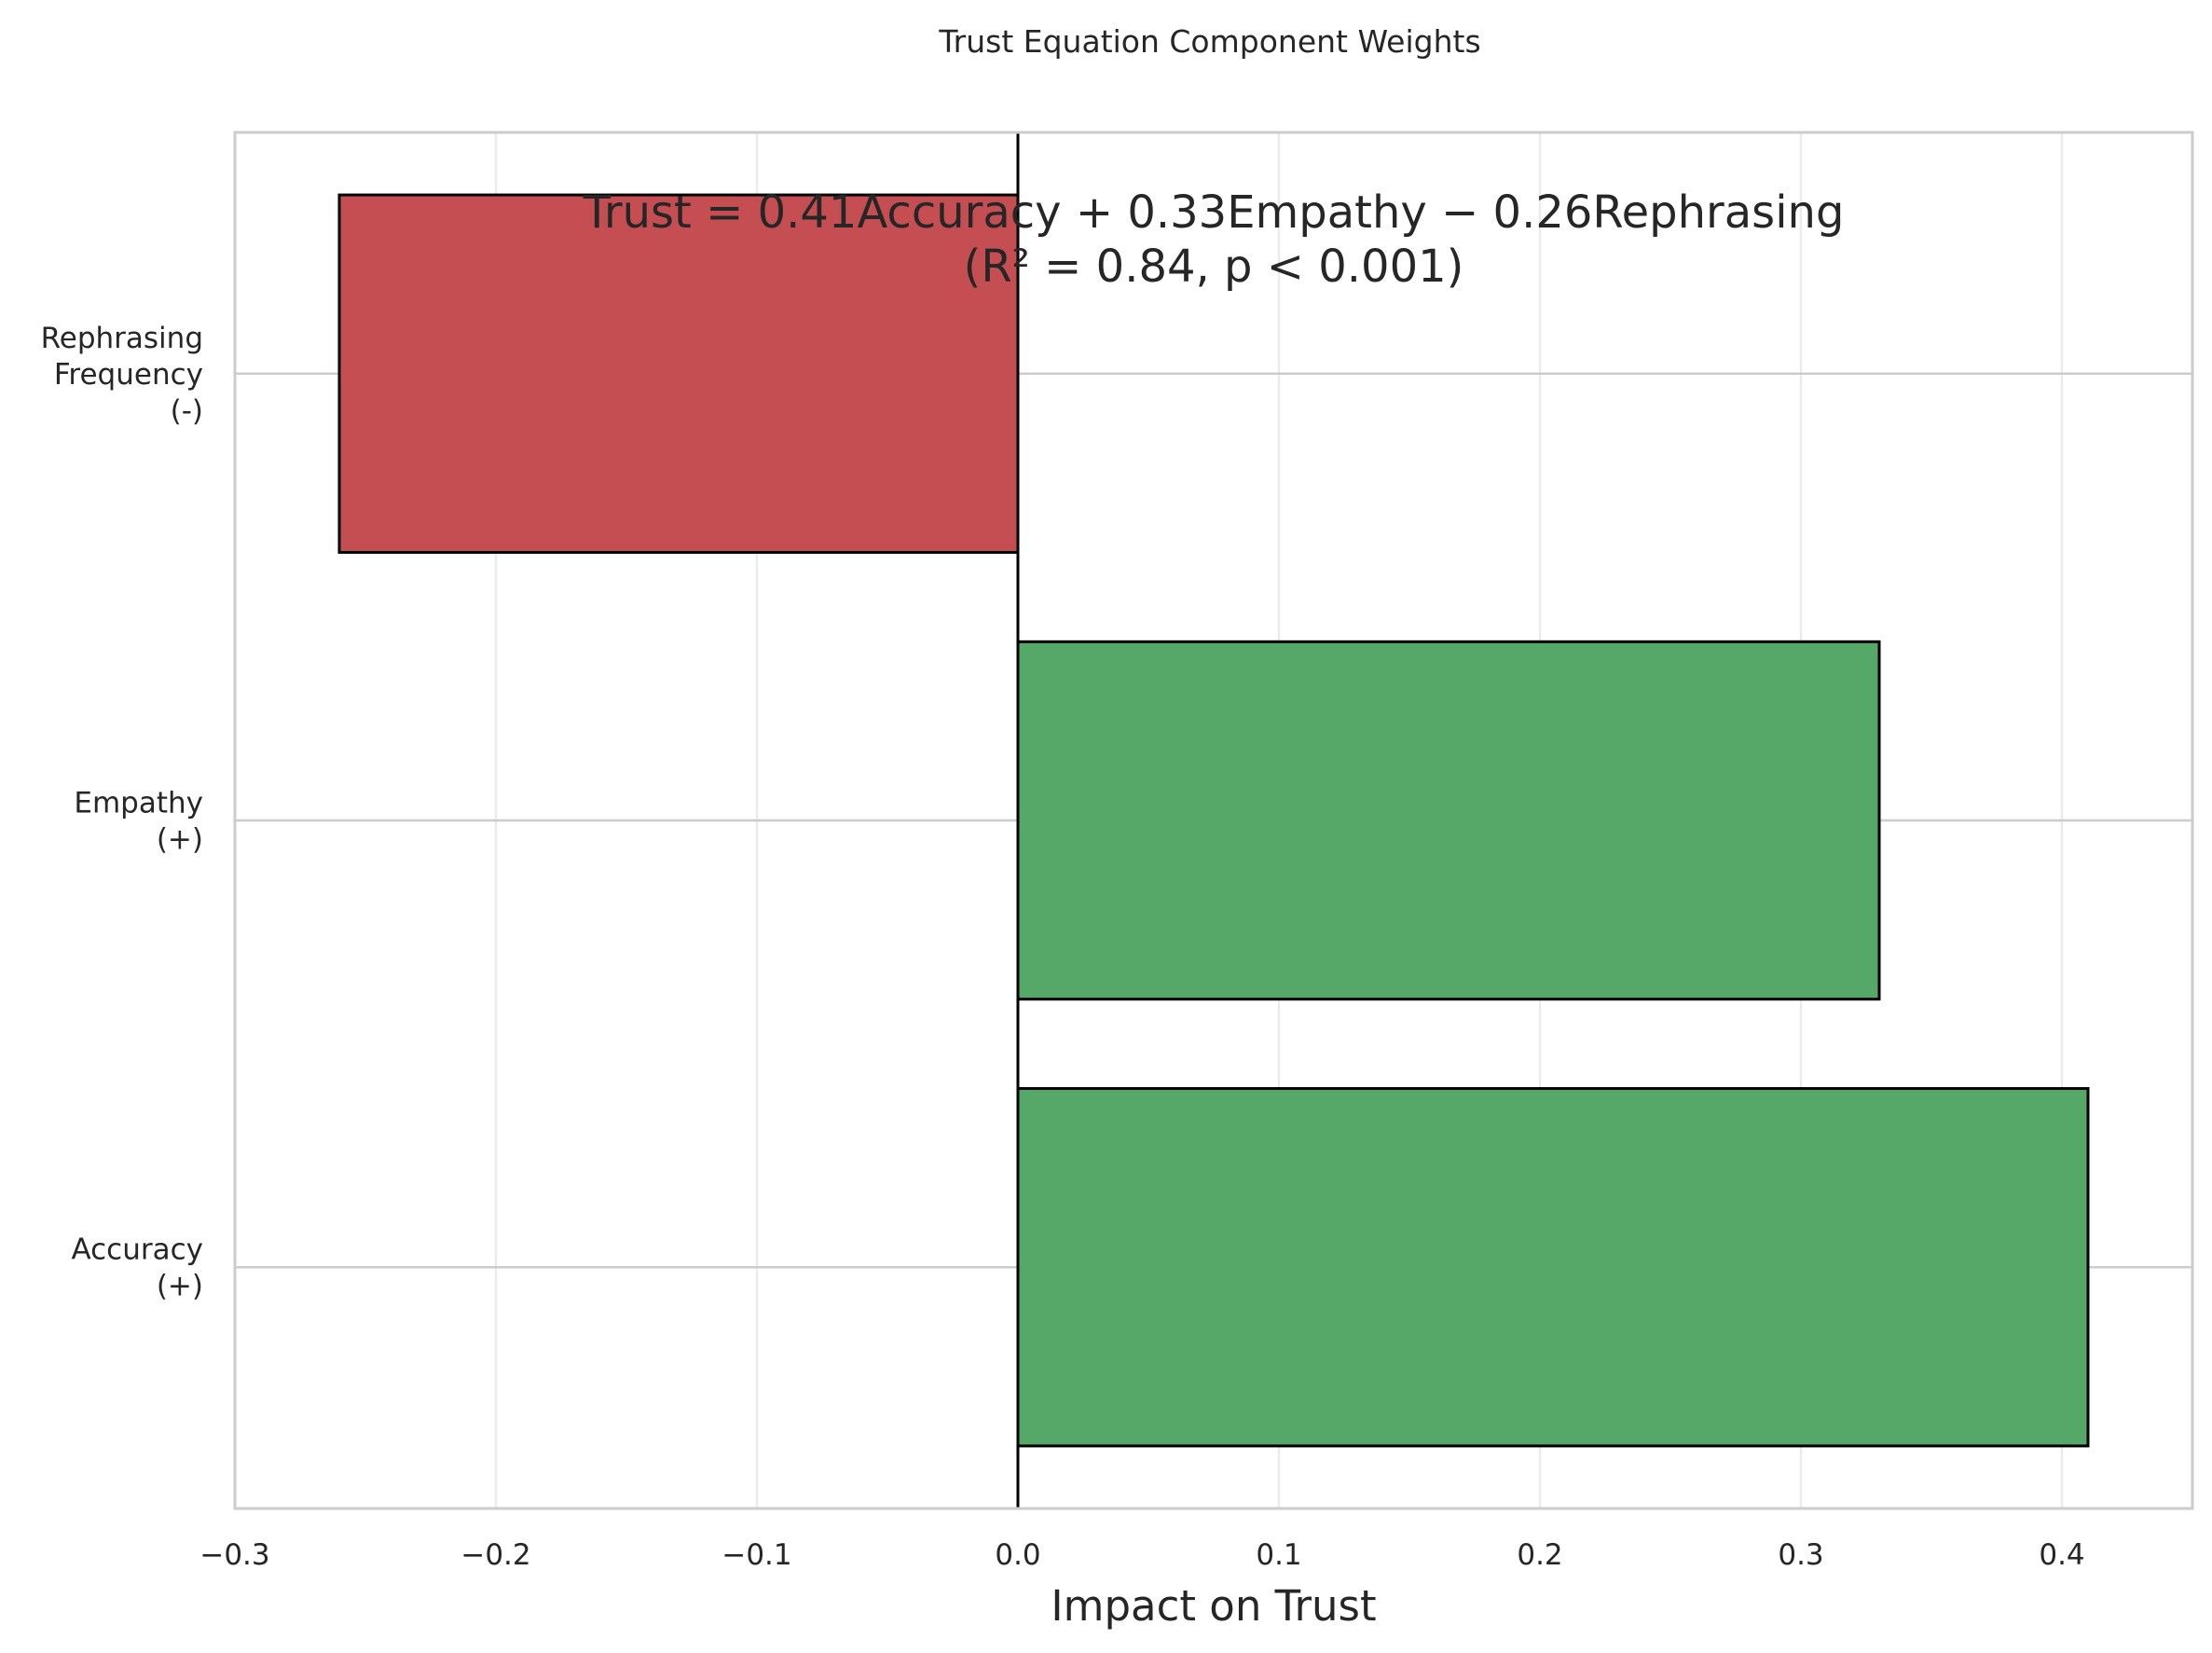 This screenshot has width=2212, height=1653. What do you see at coordinates (495, 1555) in the screenshot?
I see `x-tick-label: −0.2` at bounding box center [495, 1555].